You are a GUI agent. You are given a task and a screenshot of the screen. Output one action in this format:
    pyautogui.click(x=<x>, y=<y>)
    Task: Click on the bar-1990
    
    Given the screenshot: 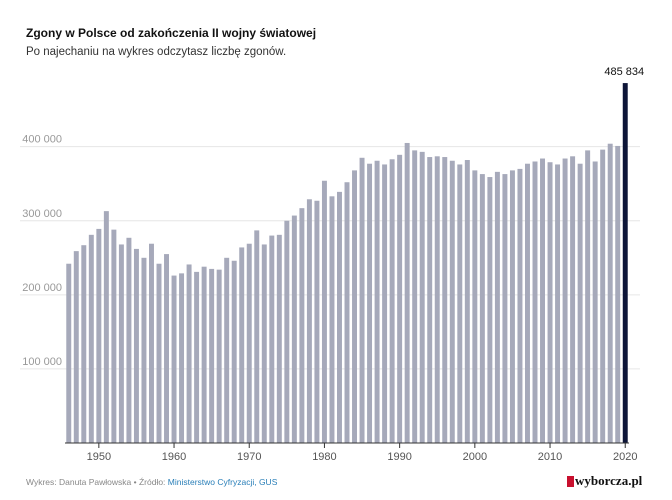 What is the action you would take?
    pyautogui.click(x=400, y=298)
    